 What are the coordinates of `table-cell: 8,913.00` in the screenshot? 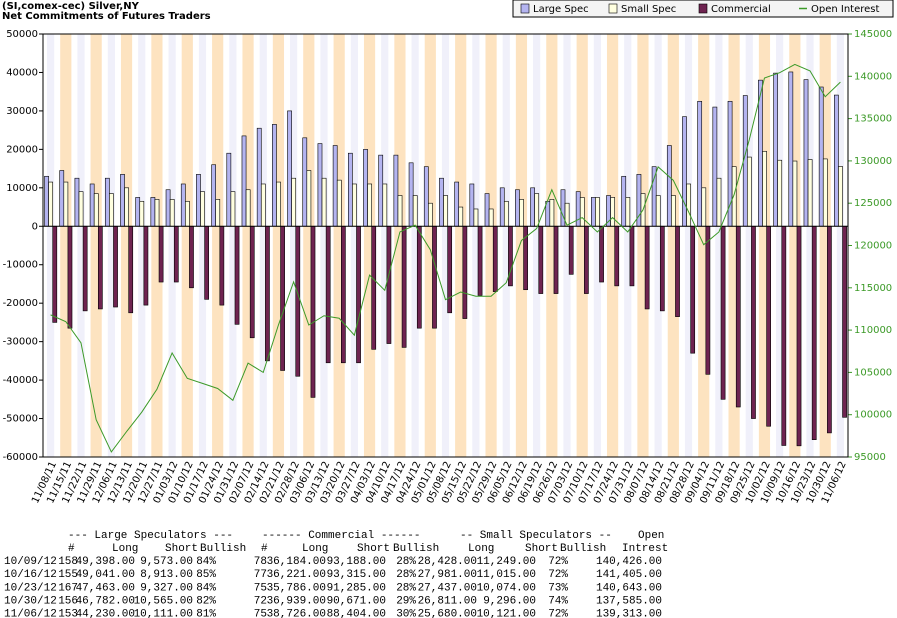 It's located at (166, 575).